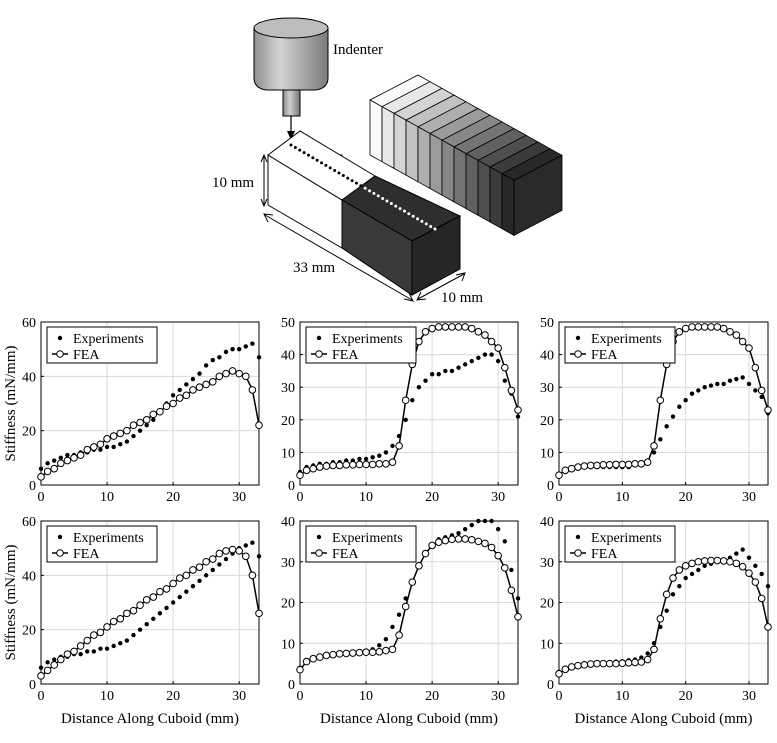 The image size is (777, 743). What do you see at coordinates (11, 603) in the screenshot?
I see `y-axis-label: Stiffness (mN/mm)` at bounding box center [11, 603].